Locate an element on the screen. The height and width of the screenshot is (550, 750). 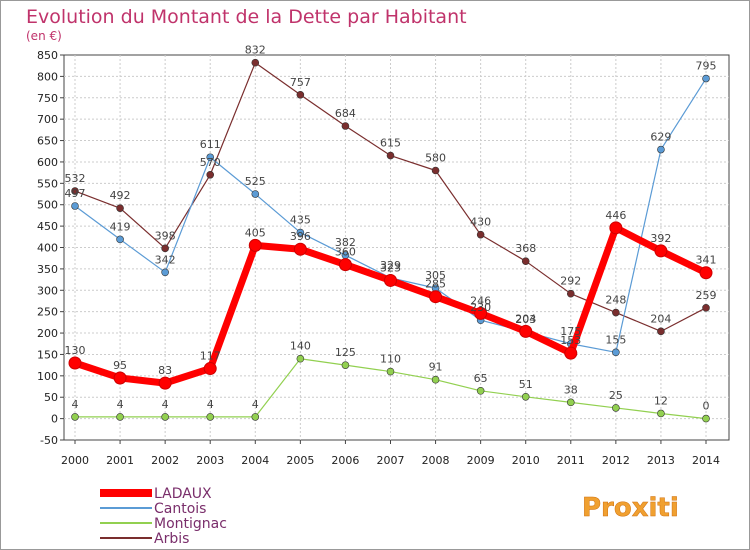
data-label: 204 is located at coordinates (525, 318).